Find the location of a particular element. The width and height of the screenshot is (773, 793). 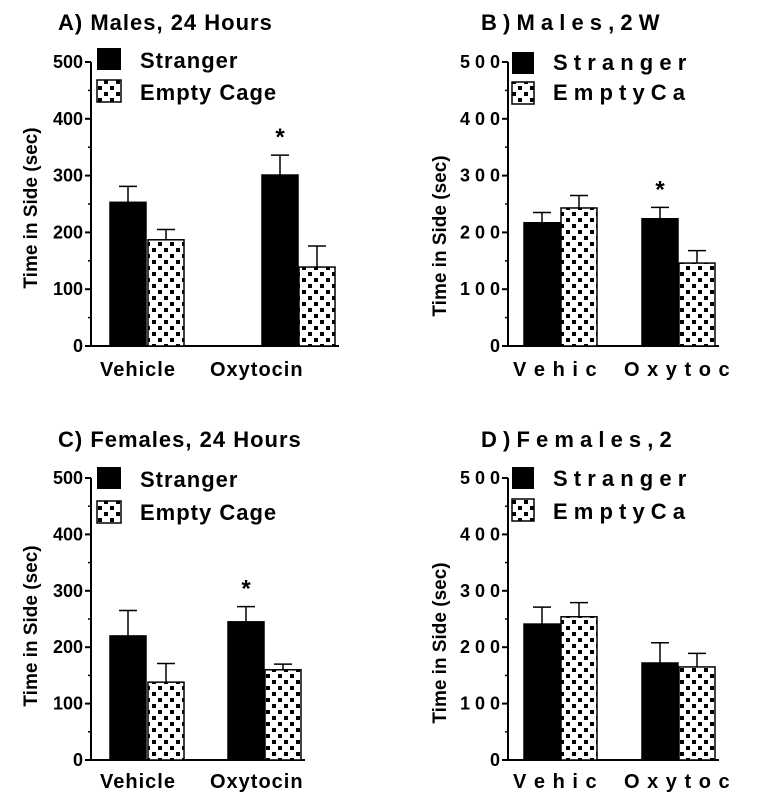

panel-title: C) Females, 24 Hours is located at coordinates (180, 439).